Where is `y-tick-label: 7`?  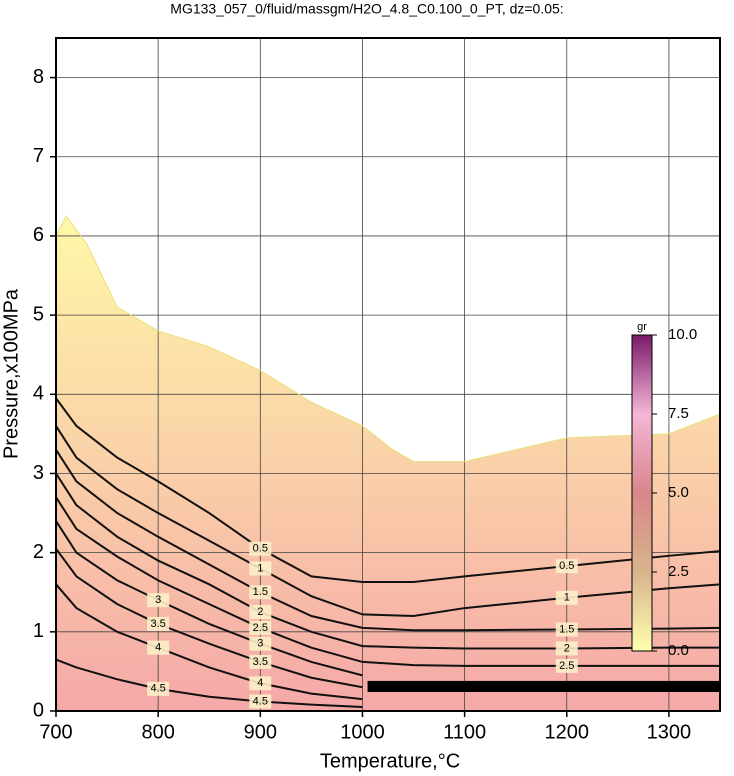 y-tick-label: 7 is located at coordinates (38, 156).